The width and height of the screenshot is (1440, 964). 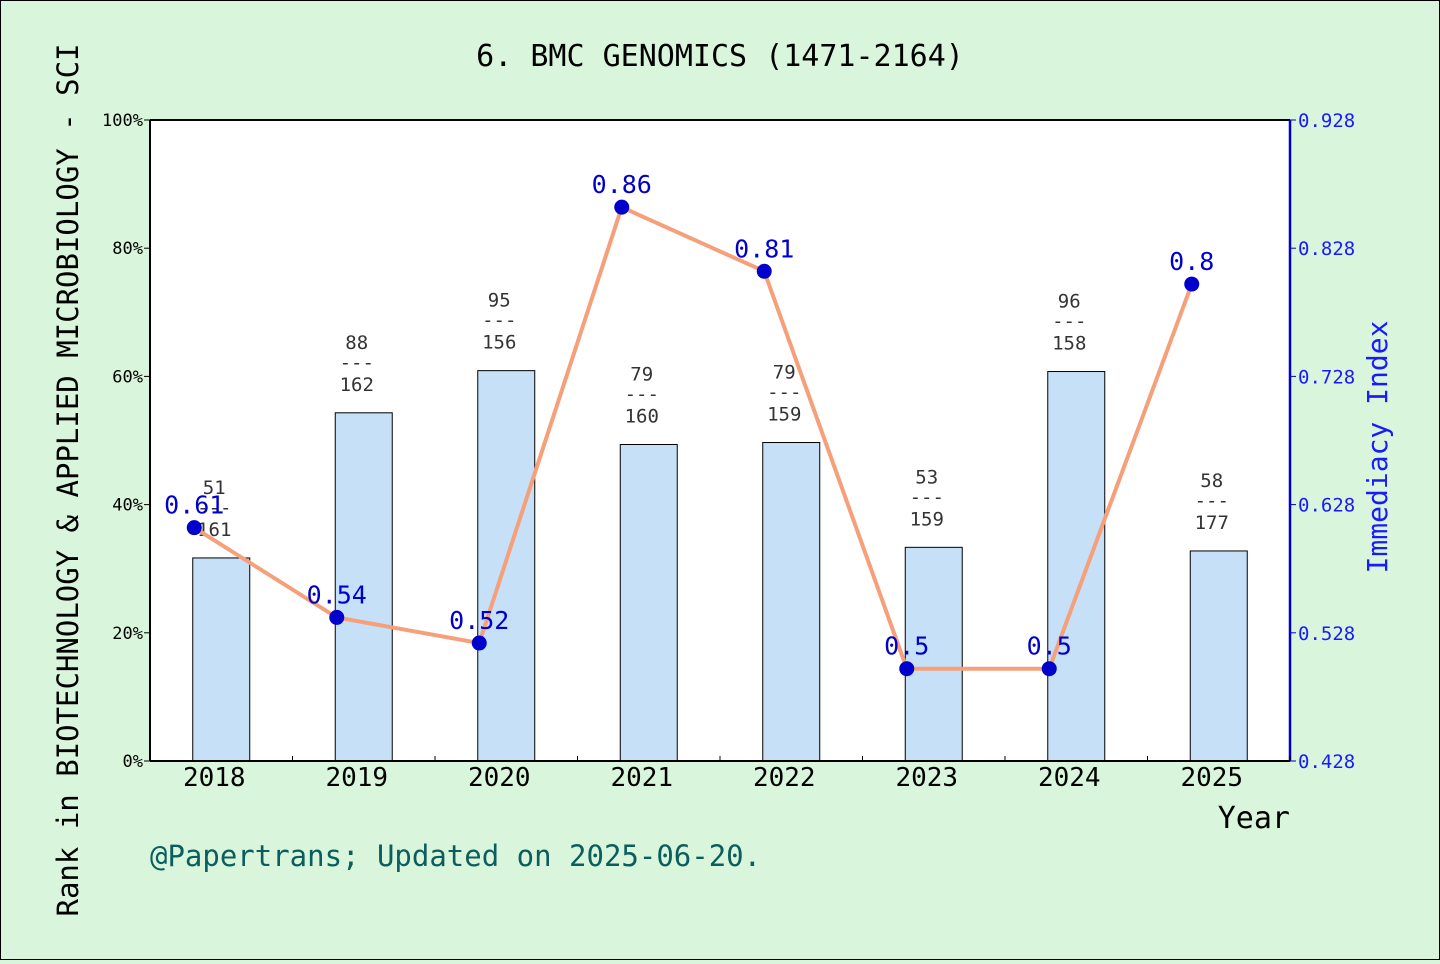 What do you see at coordinates (194, 528) in the screenshot?
I see `point-2018` at bounding box center [194, 528].